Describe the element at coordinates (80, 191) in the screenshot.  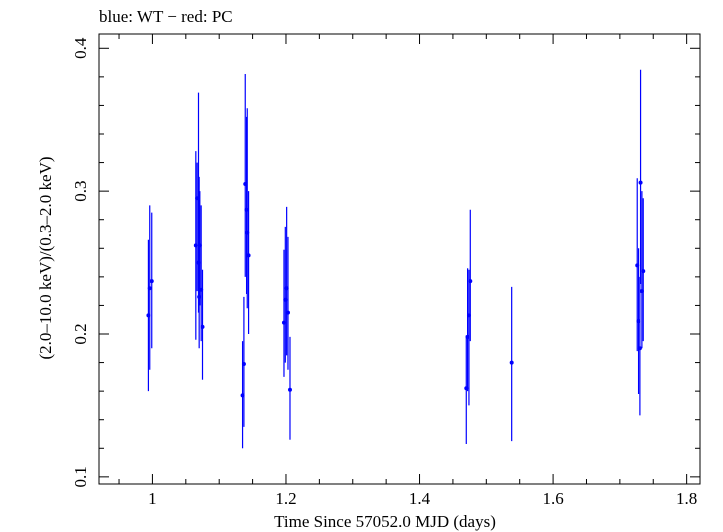
I see `y-tick-label: 0.3` at that location.